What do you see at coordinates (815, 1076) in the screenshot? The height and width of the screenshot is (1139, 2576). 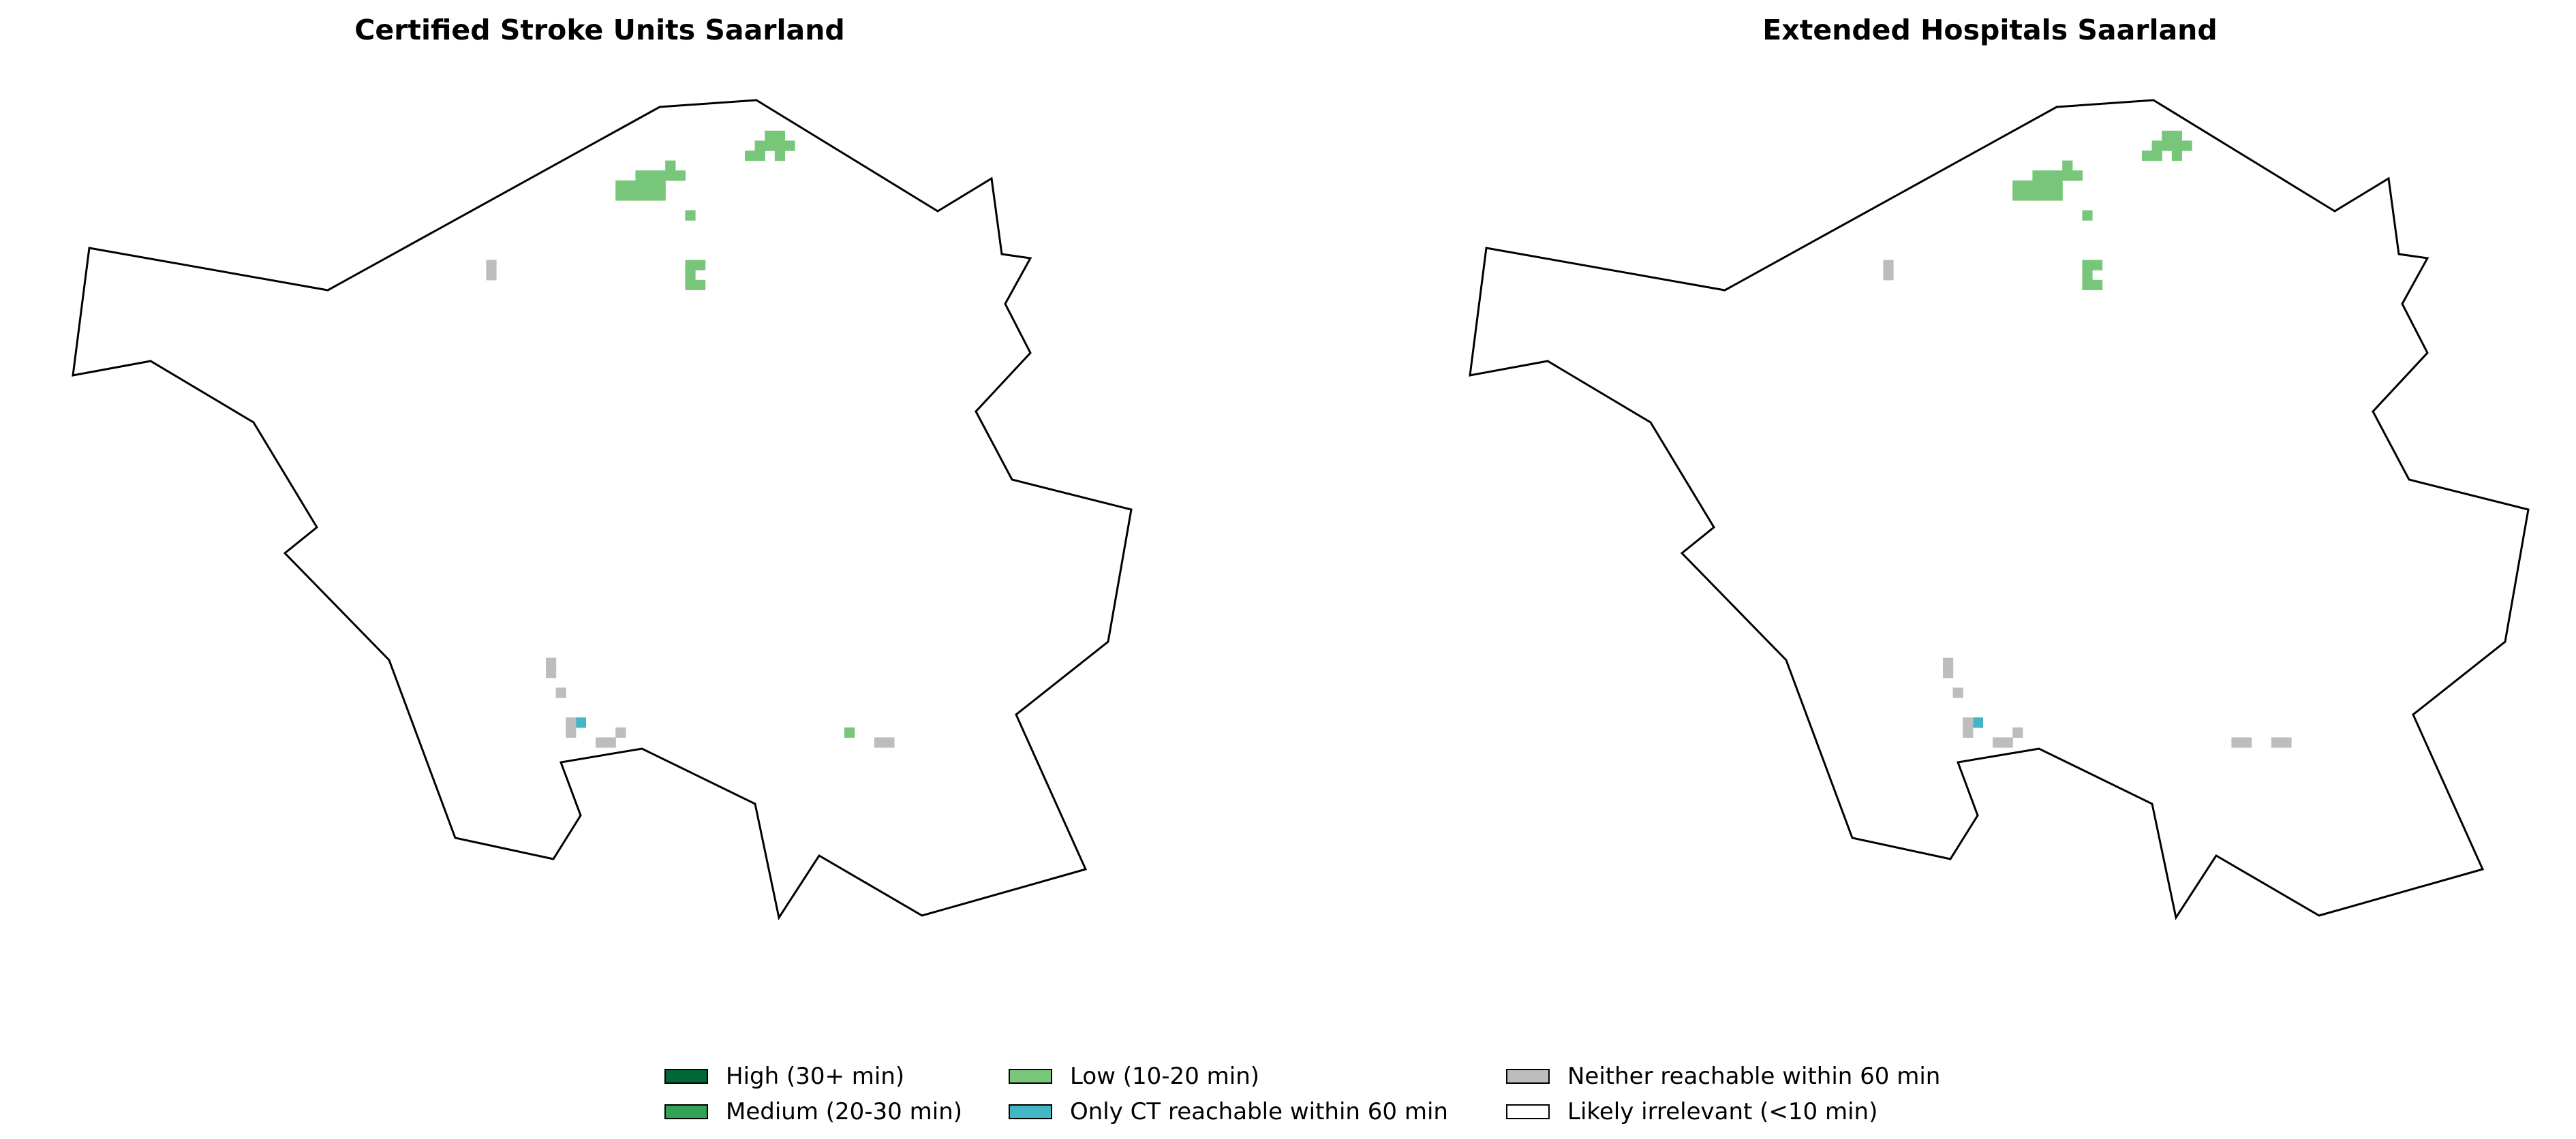 I see `legend-label-high: High (30+ min)` at bounding box center [815, 1076].